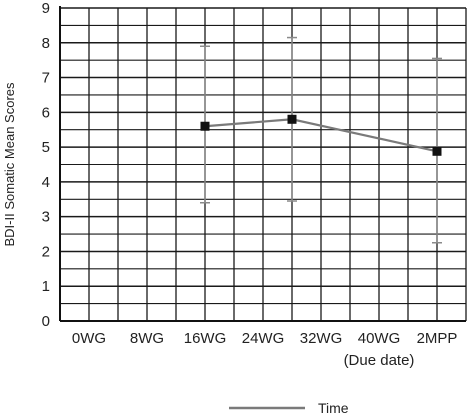  What do you see at coordinates (437, 338) in the screenshot?
I see `x-tick-label: 2MPP` at bounding box center [437, 338].